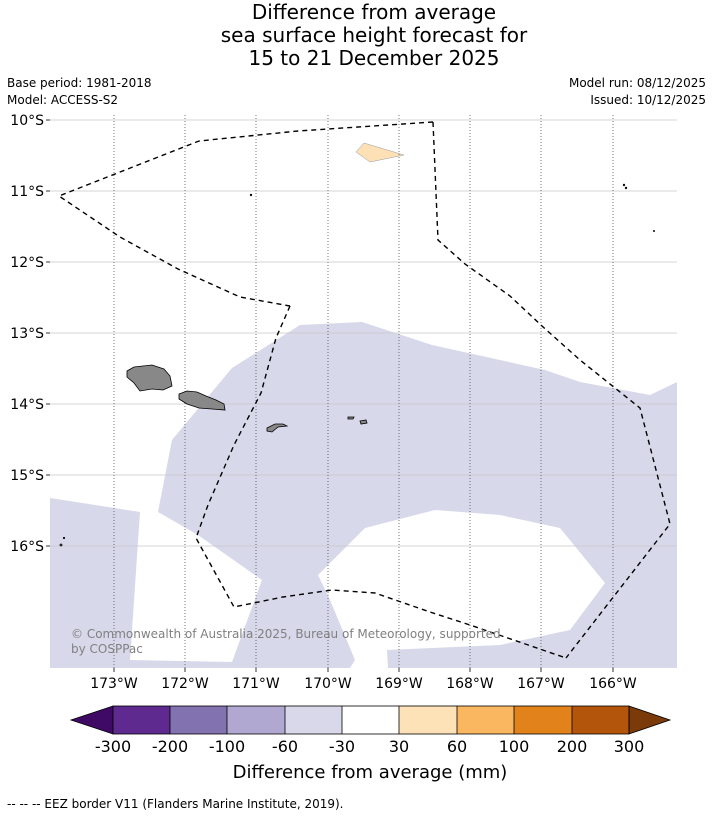  Describe the element at coordinates (63, 100) in the screenshot. I see `model-label: Model: ACCESS-S2` at that location.